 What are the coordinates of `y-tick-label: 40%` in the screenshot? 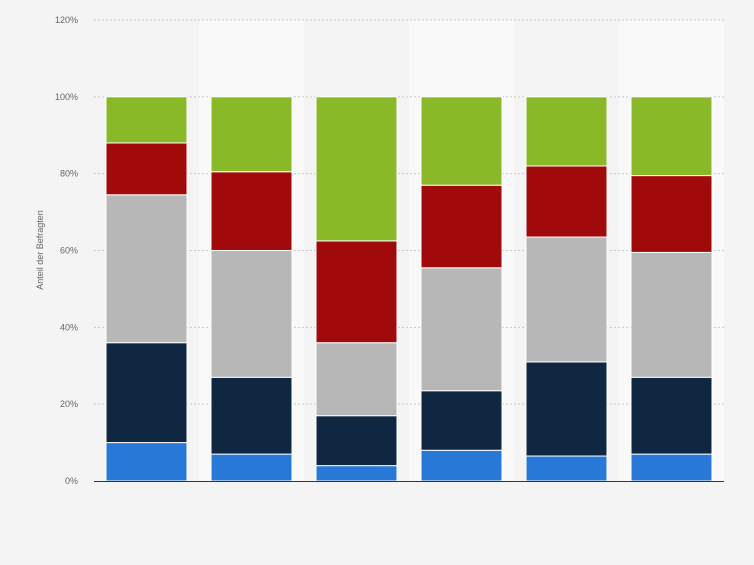 It's located at (69, 327).